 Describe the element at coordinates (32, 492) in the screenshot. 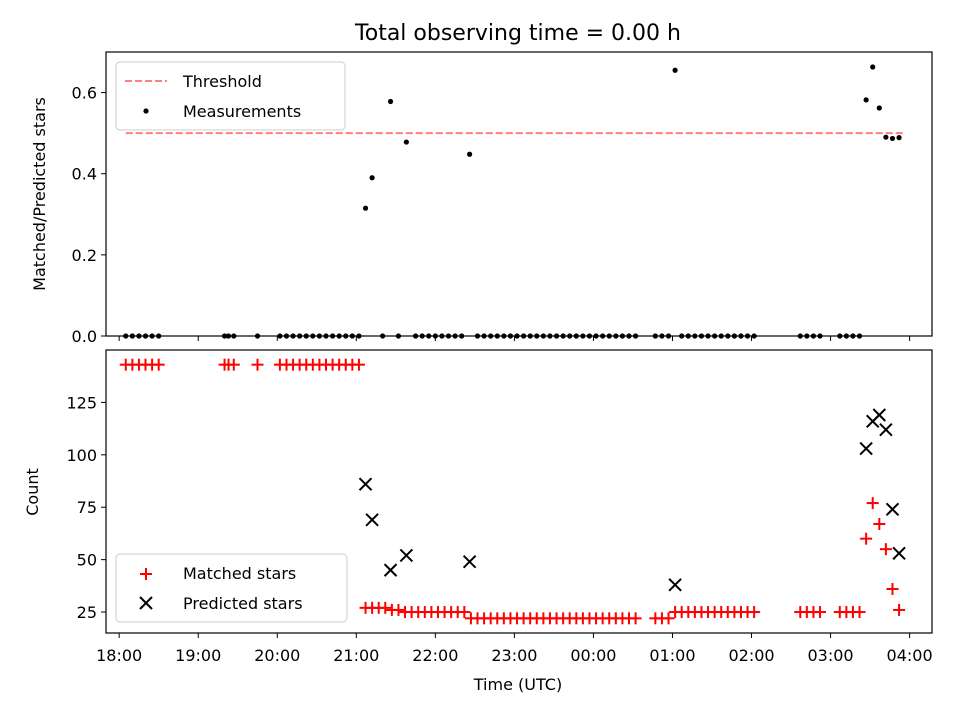

I see `bottom-y-axis-label: Count` at that location.